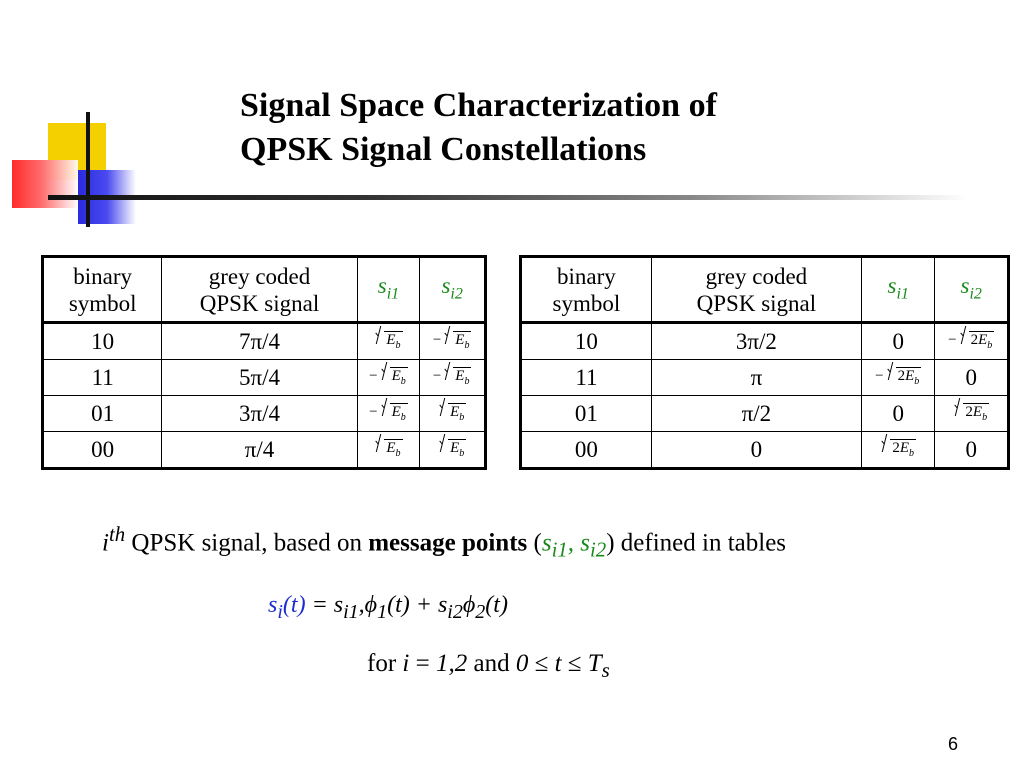 This screenshot has width=1024, height=768. What do you see at coordinates (508, 197) in the screenshot?
I see `horizontal-rule` at bounding box center [508, 197].